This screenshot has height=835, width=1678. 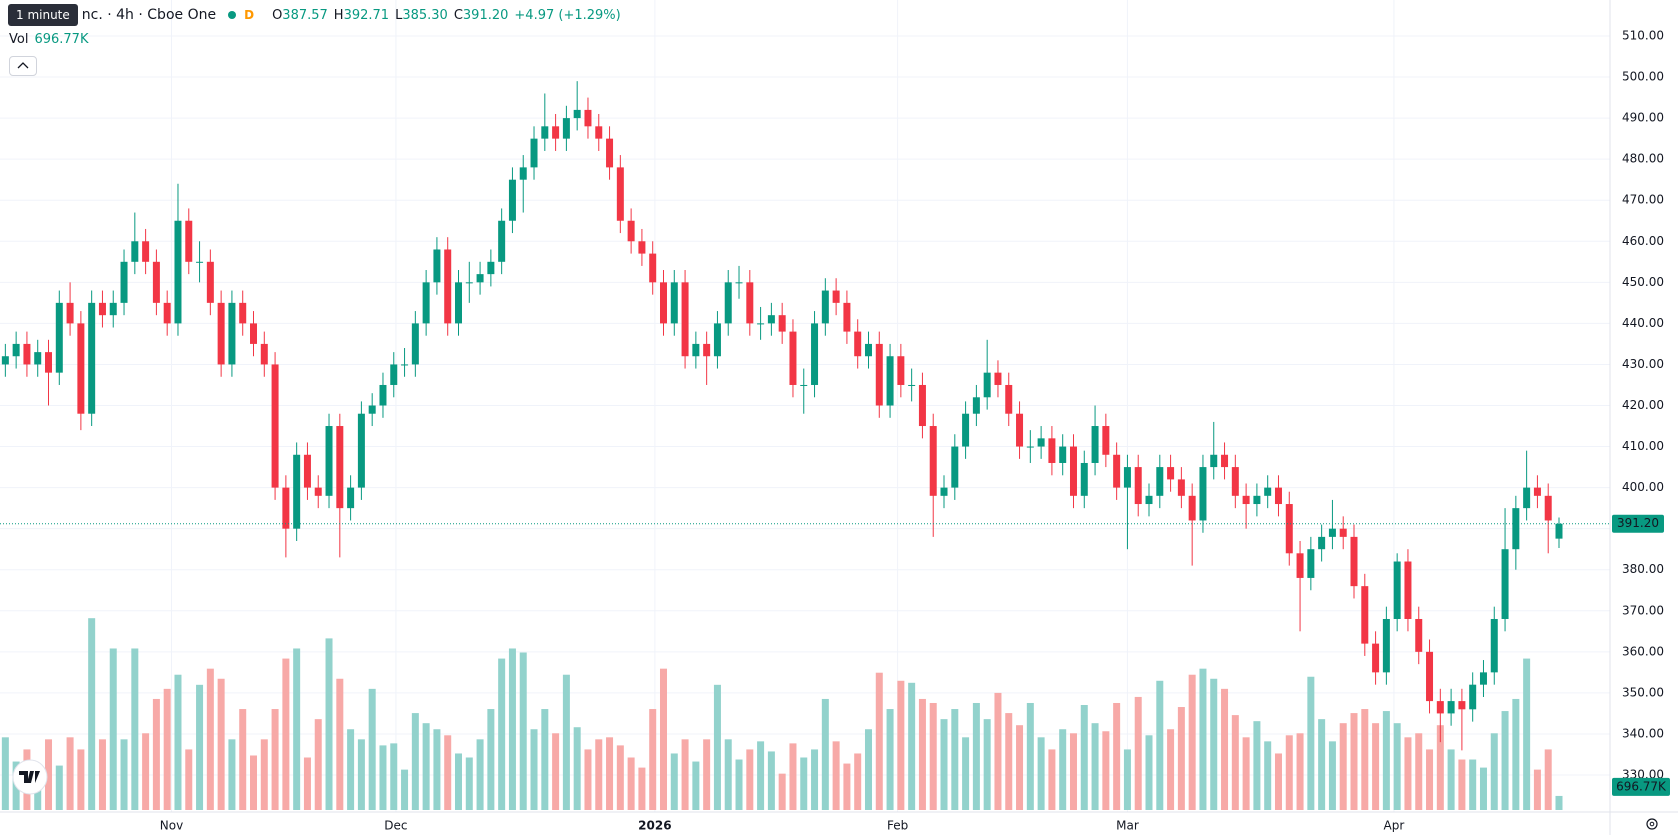 What do you see at coordinates (1643, 446) in the screenshot?
I see `y-tick-label: 410.00` at bounding box center [1643, 446].